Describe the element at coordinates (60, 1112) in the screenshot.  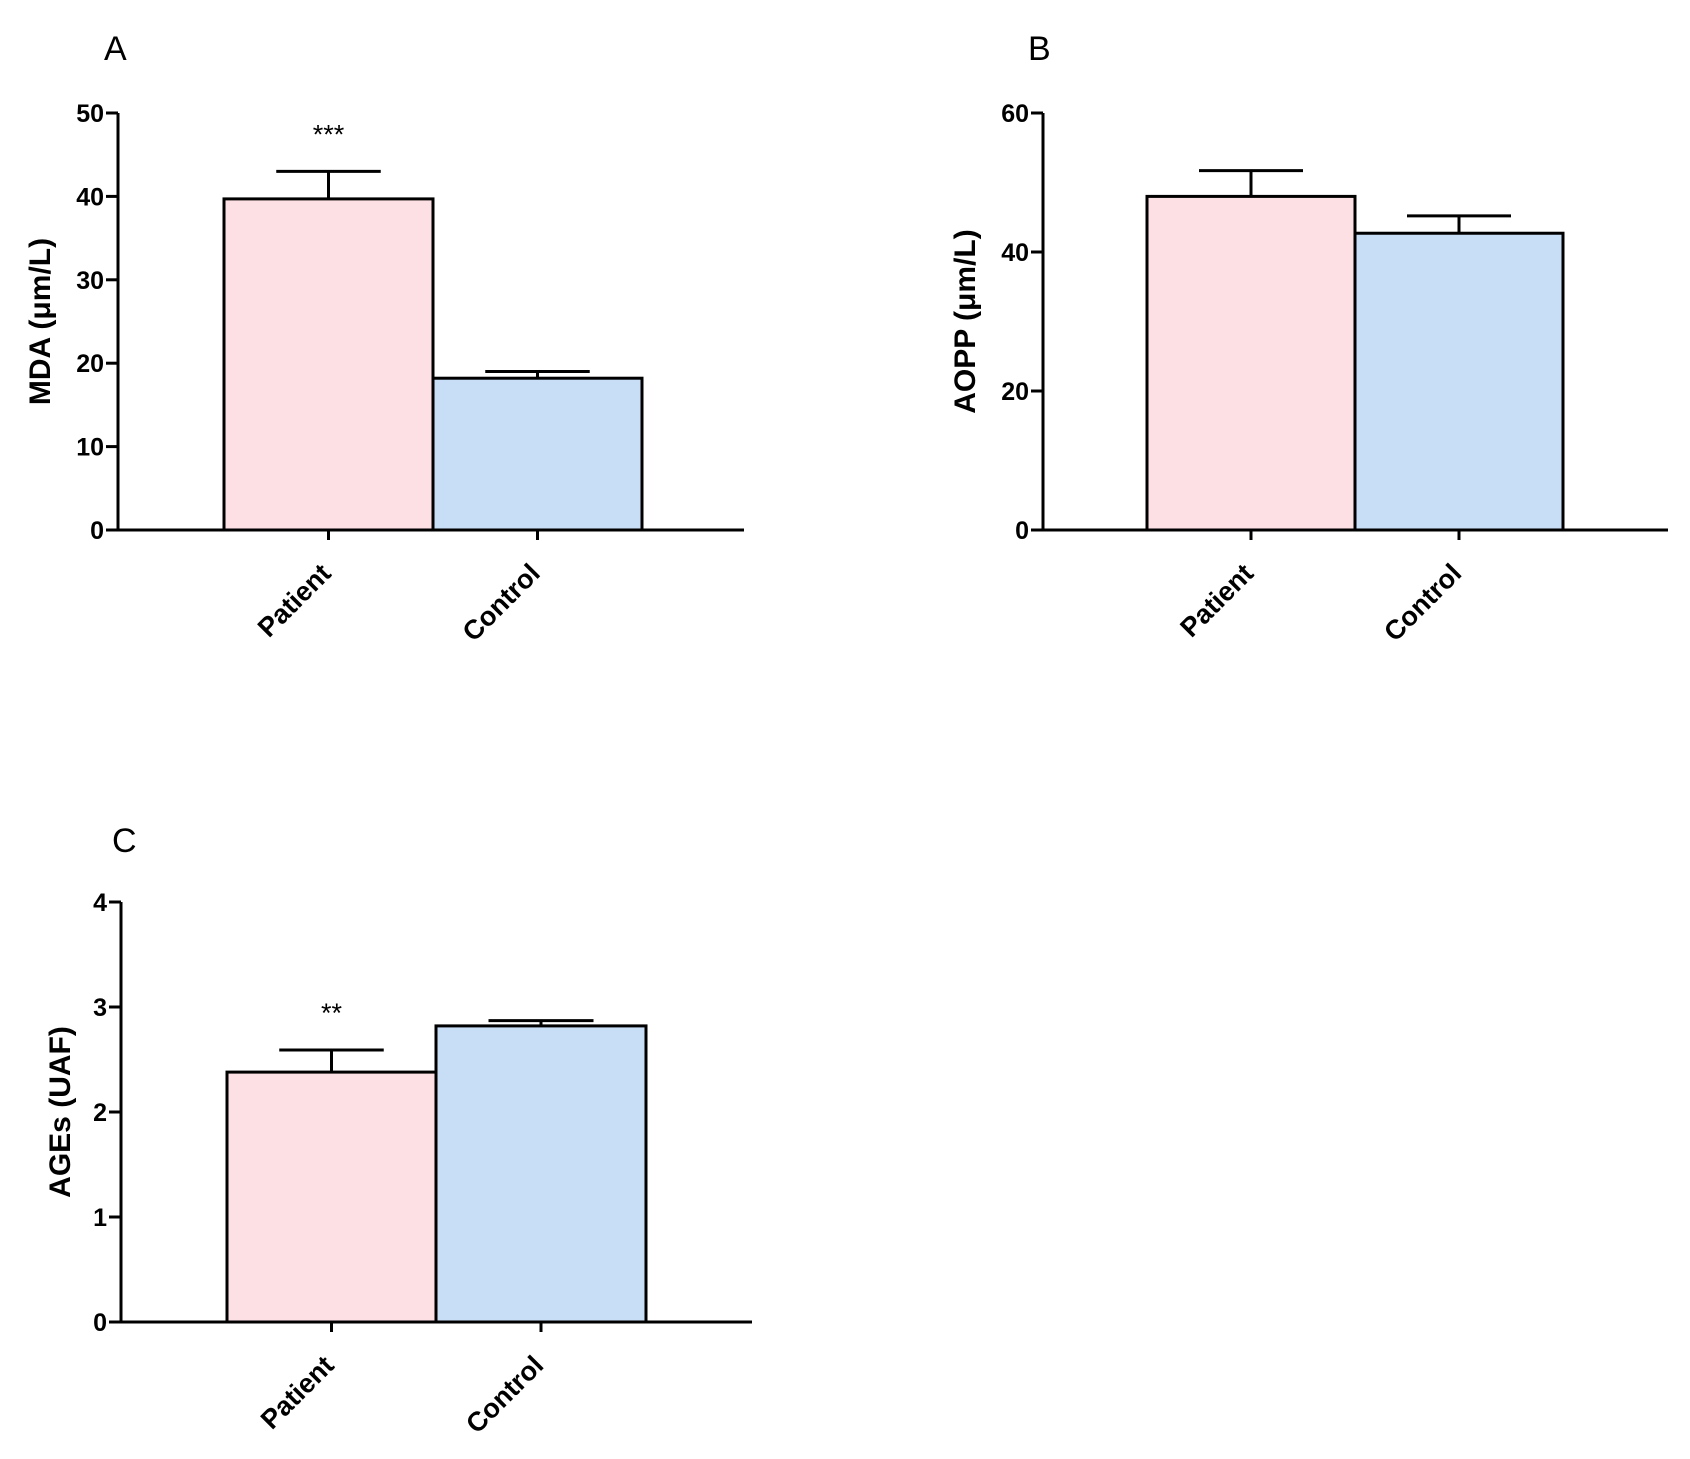
I see `y-axis-label: AGEs (UAF)` at that location.